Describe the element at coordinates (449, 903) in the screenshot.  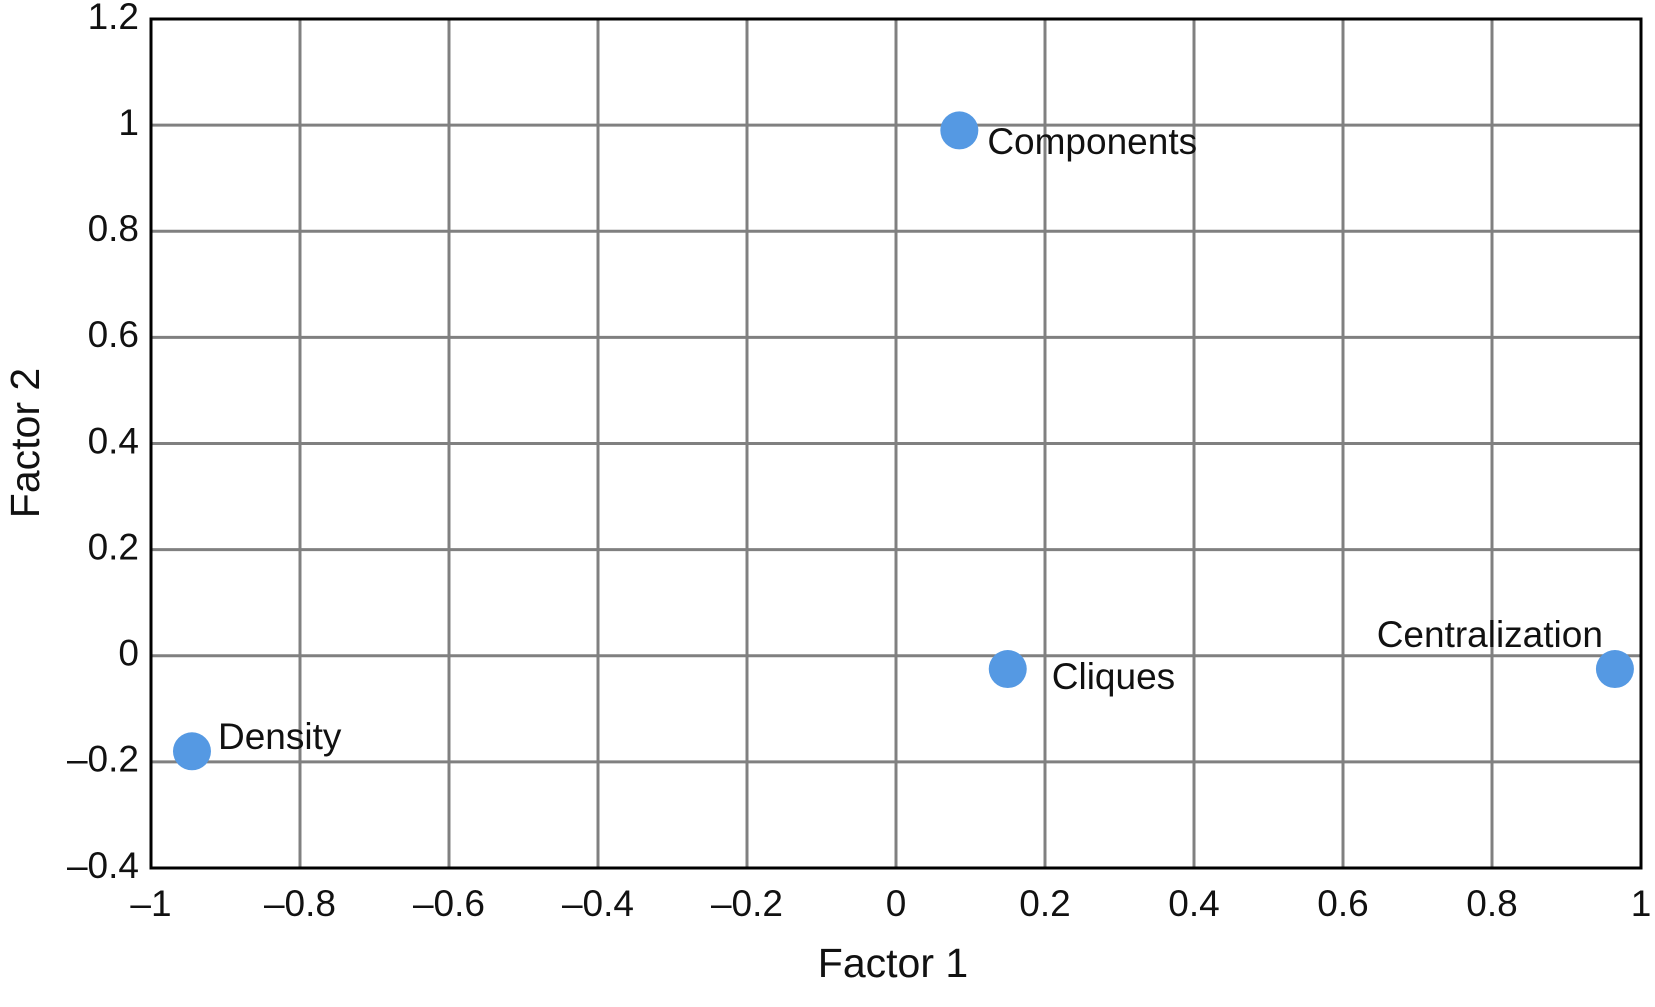
I see `x-tick-label: –0.6` at that location.